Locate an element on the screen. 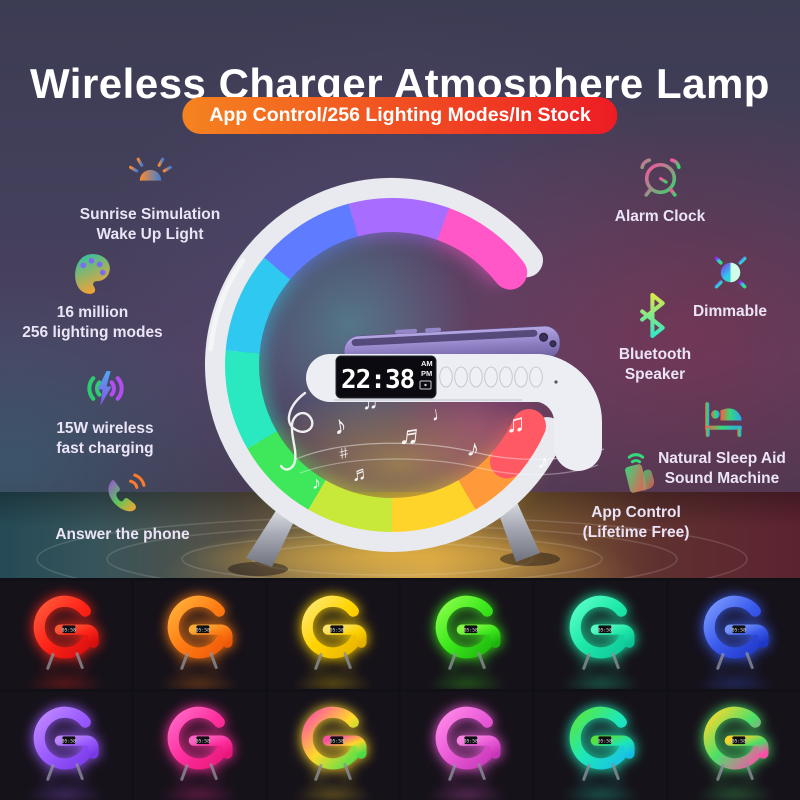 The image size is (800, 800). gallery-photo-purple: 05:58 is located at coordinates (65, 746).